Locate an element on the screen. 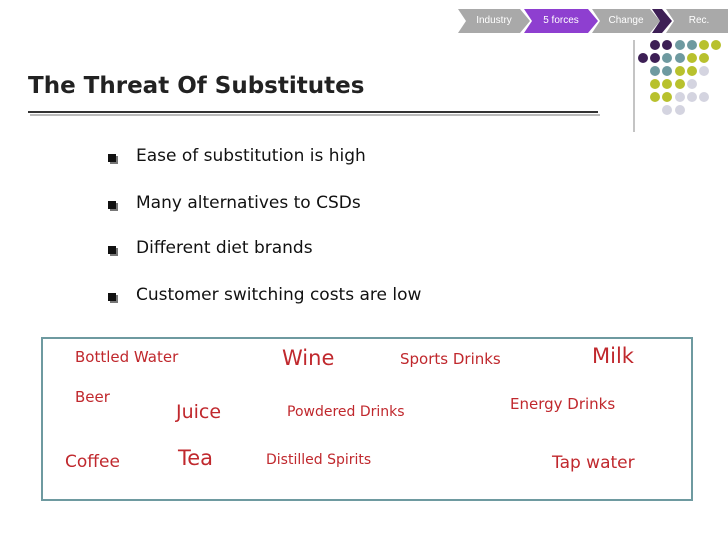 The image size is (728, 546). dot-grid is located at coordinates (679, 77).